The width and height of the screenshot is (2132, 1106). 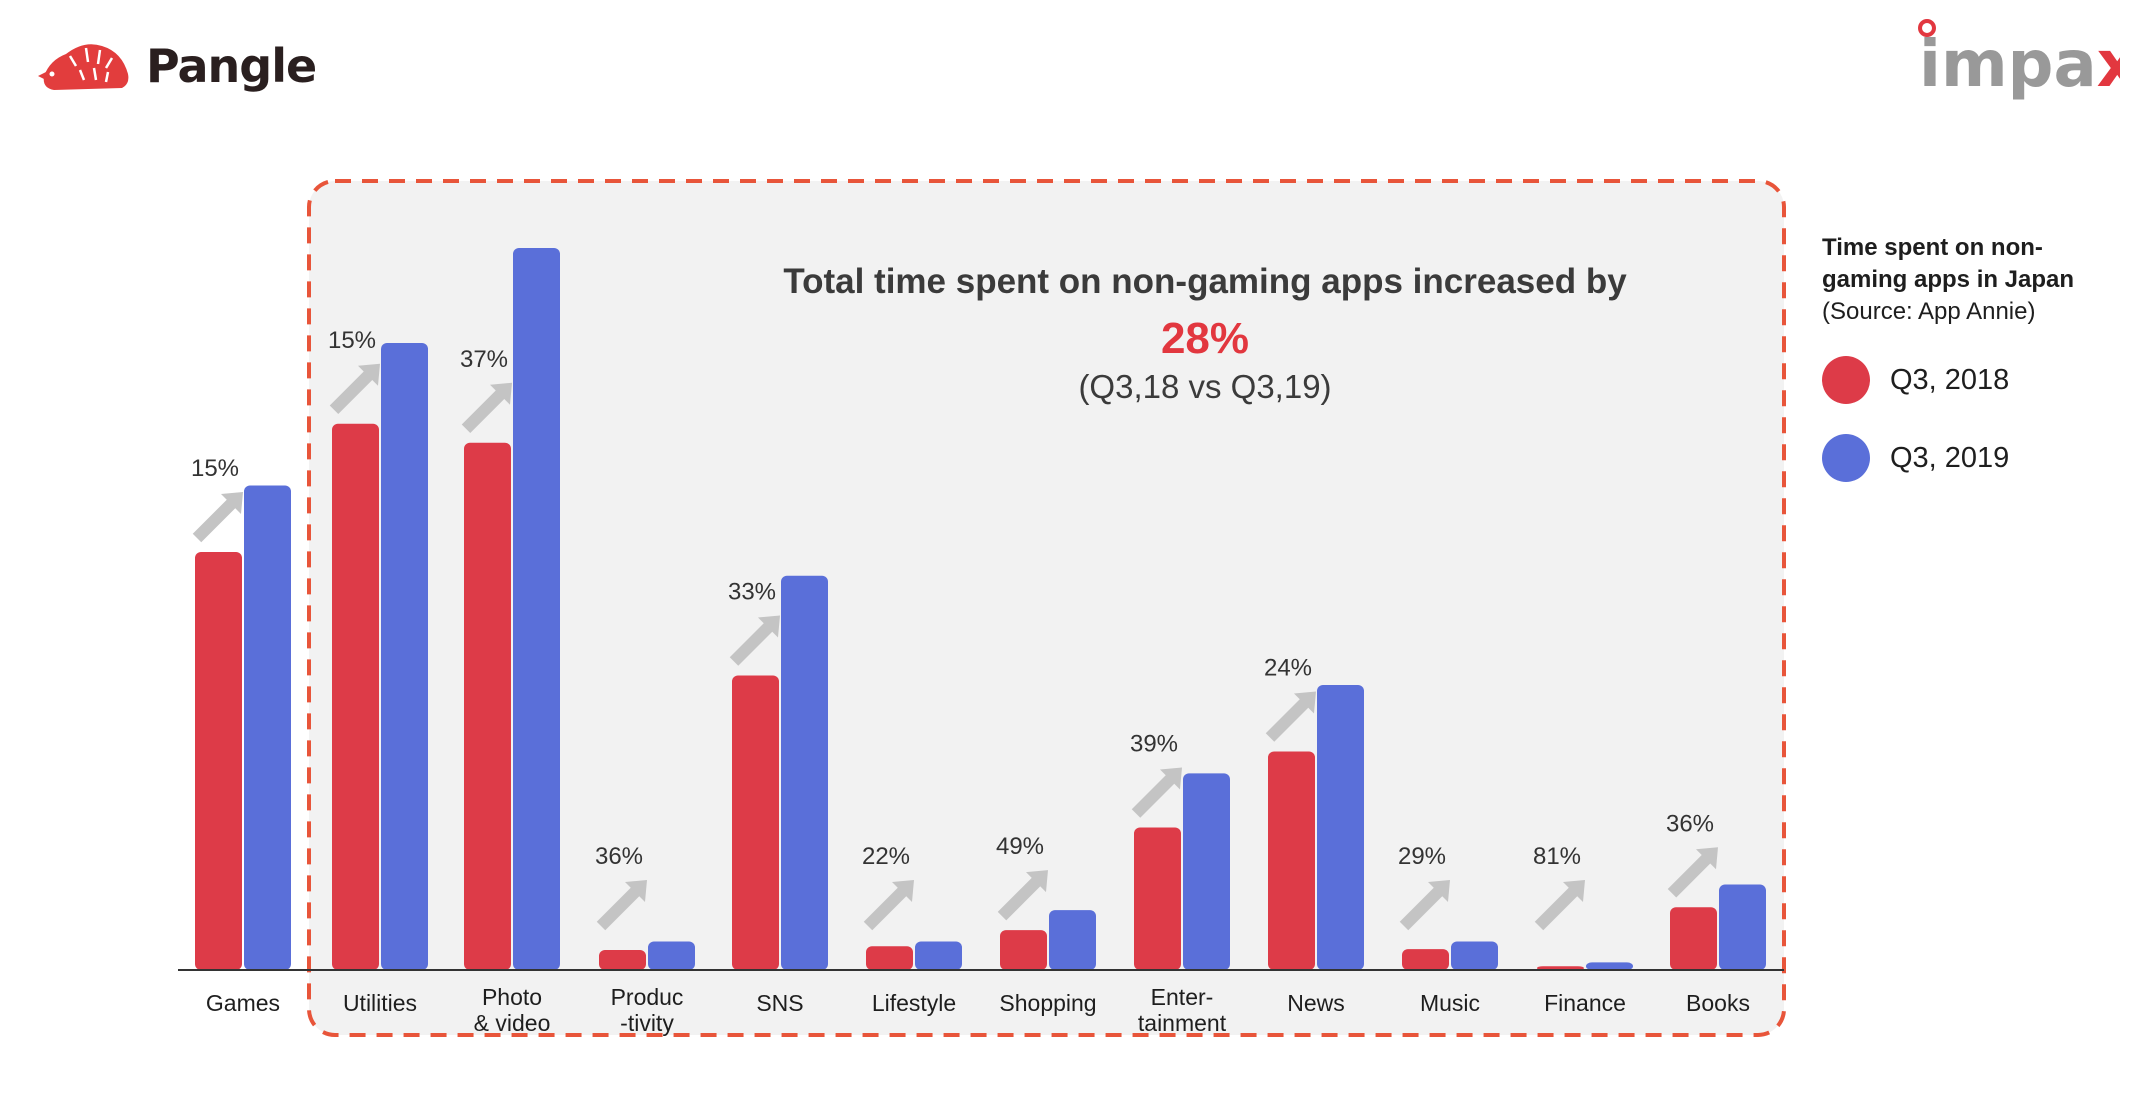 I want to click on x-tick-label-produc-tivity: Produc -tivity, so click(x=647, y=1010).